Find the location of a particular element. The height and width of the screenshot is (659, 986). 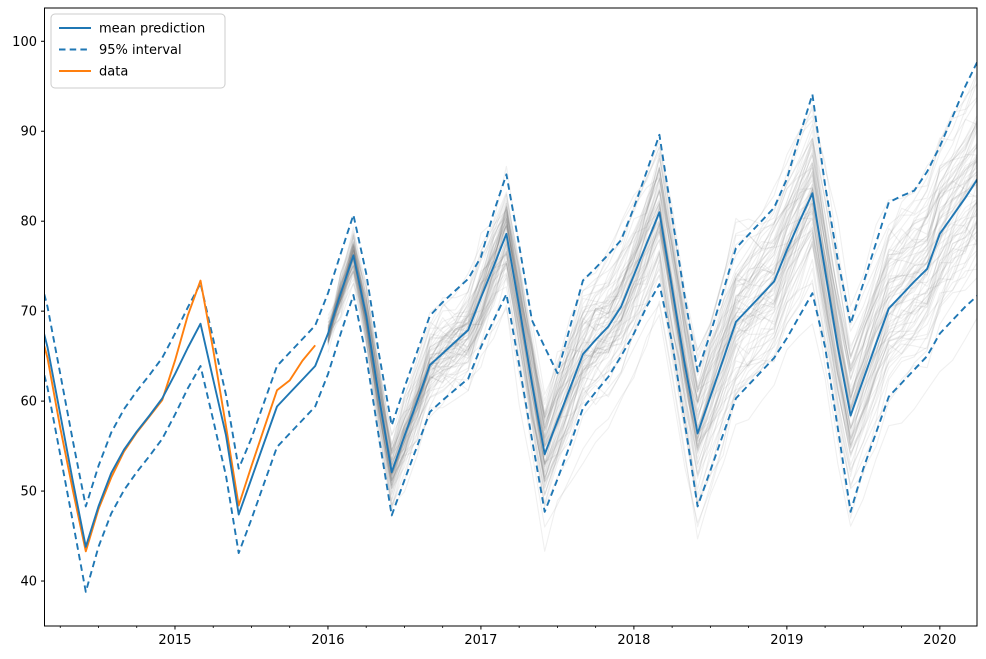

x-tick-label: 2018 is located at coordinates (633, 640).